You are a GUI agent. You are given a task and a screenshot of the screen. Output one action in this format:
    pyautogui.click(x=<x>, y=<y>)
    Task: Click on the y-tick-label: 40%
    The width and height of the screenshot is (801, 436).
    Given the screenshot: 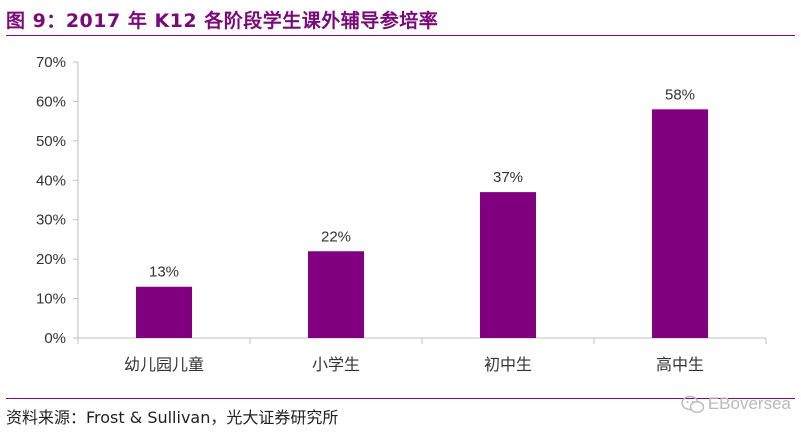 What is the action you would take?
    pyautogui.click(x=51, y=180)
    